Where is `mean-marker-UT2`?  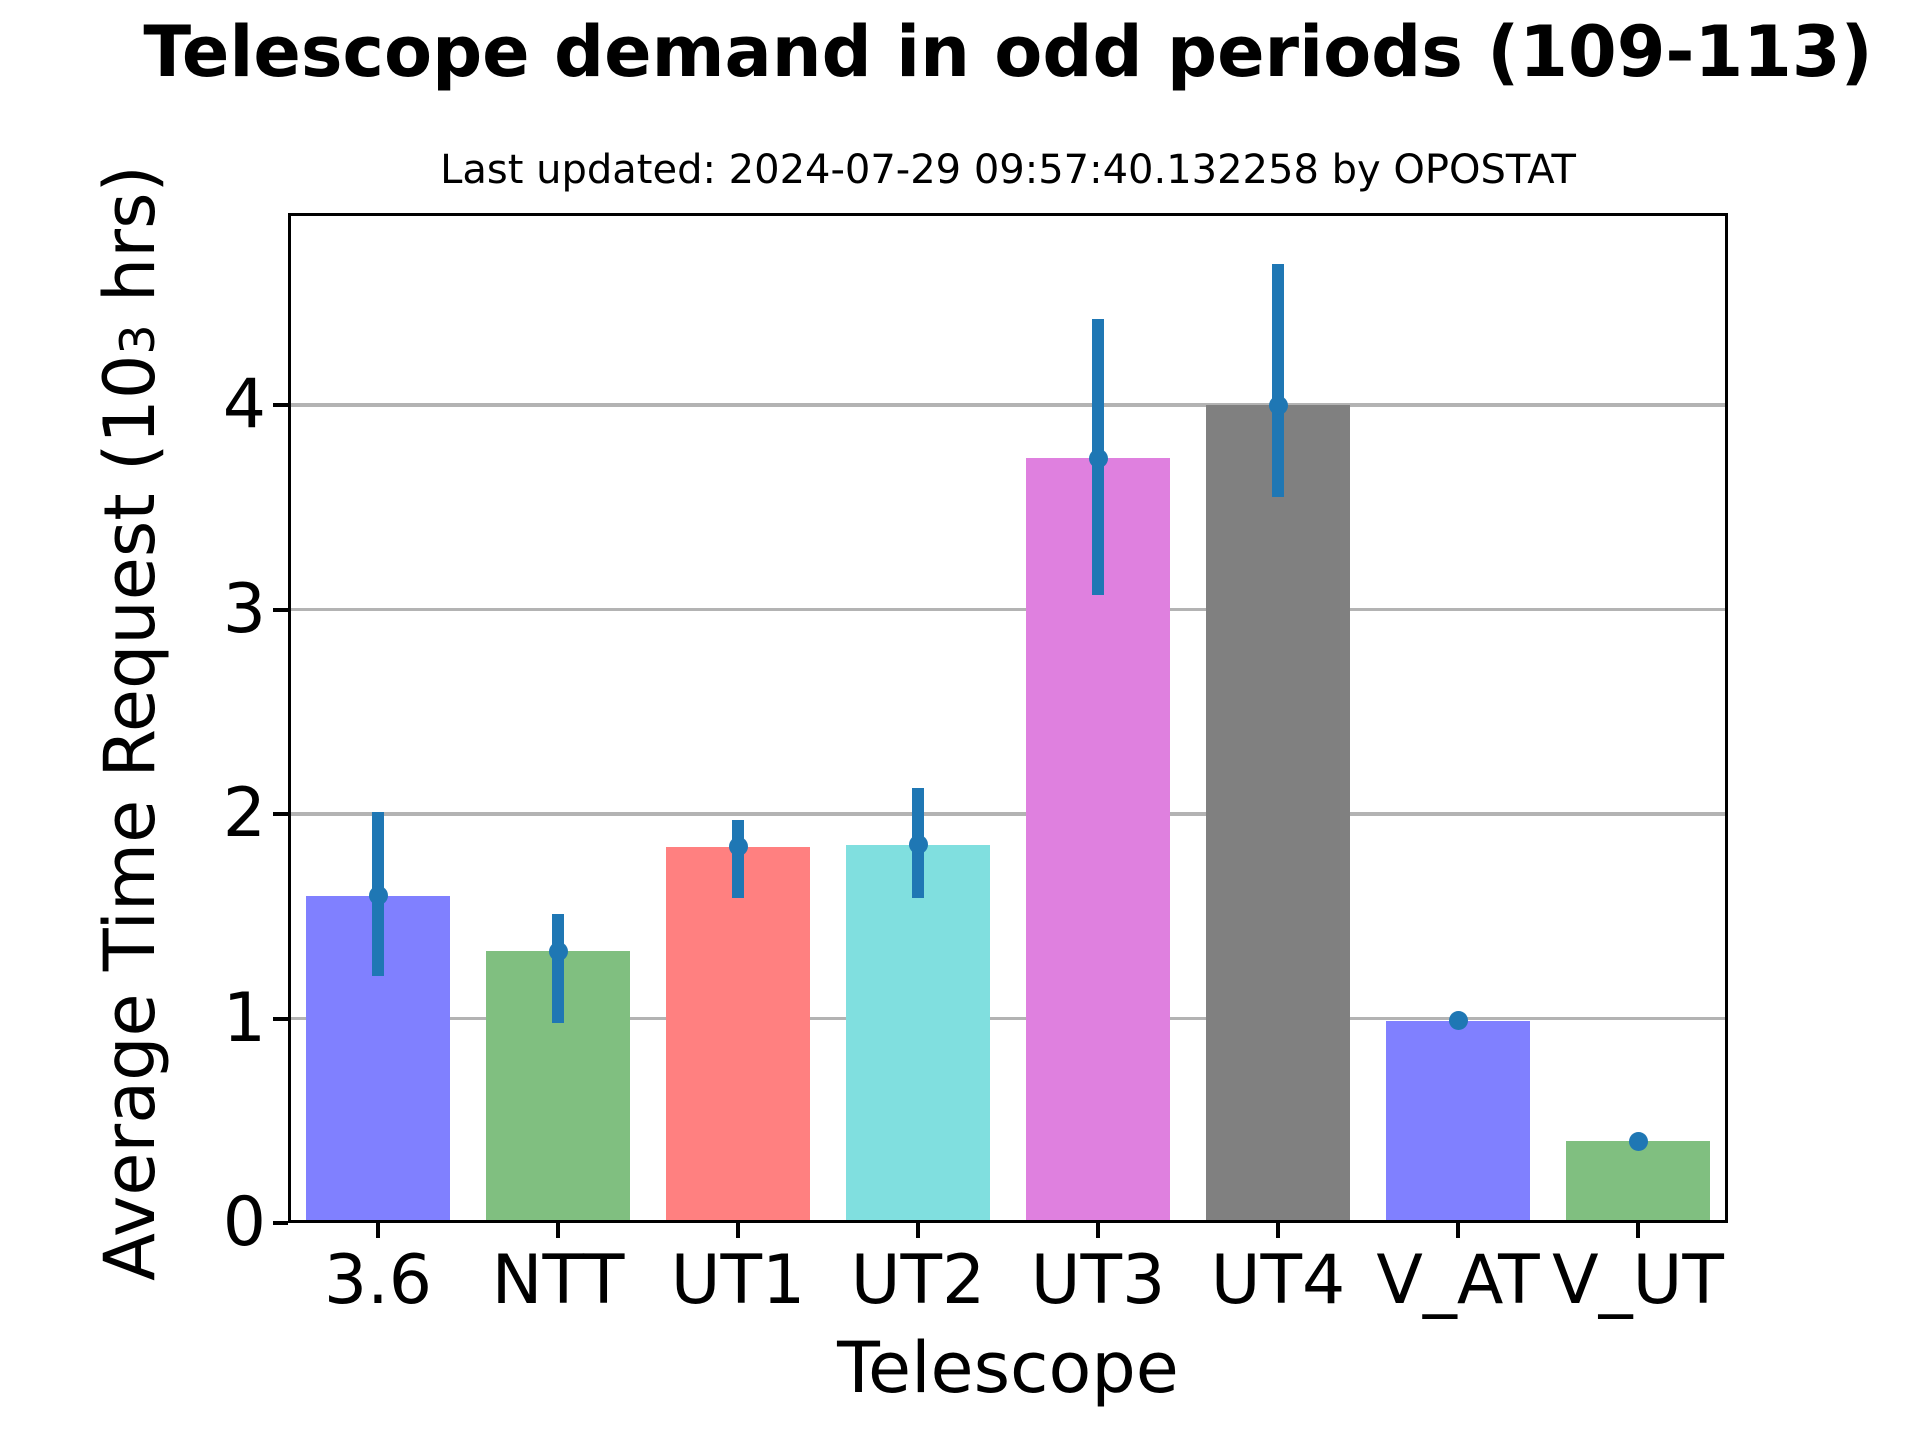
mean-marker-UT2 is located at coordinates (918, 845).